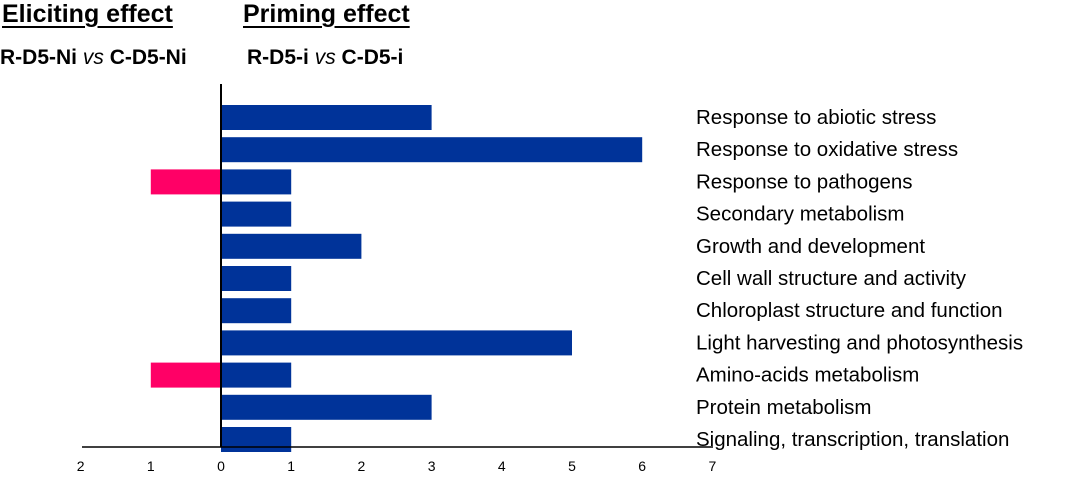 The height and width of the screenshot is (477, 1084). I want to click on x-tick-label: 5, so click(572, 466).